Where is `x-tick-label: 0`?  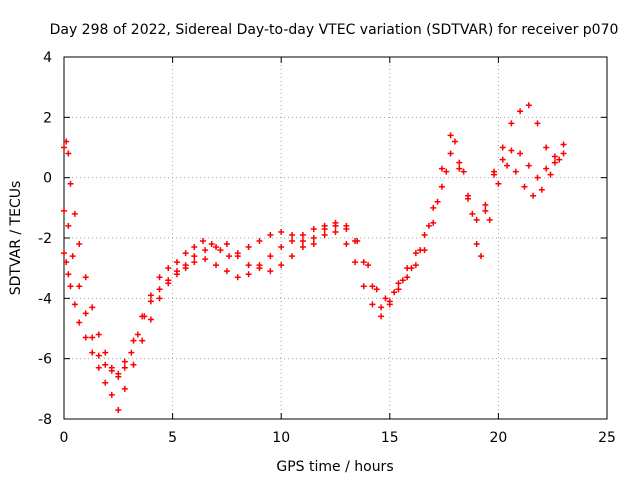 x-tick-label: 0 is located at coordinates (64, 438).